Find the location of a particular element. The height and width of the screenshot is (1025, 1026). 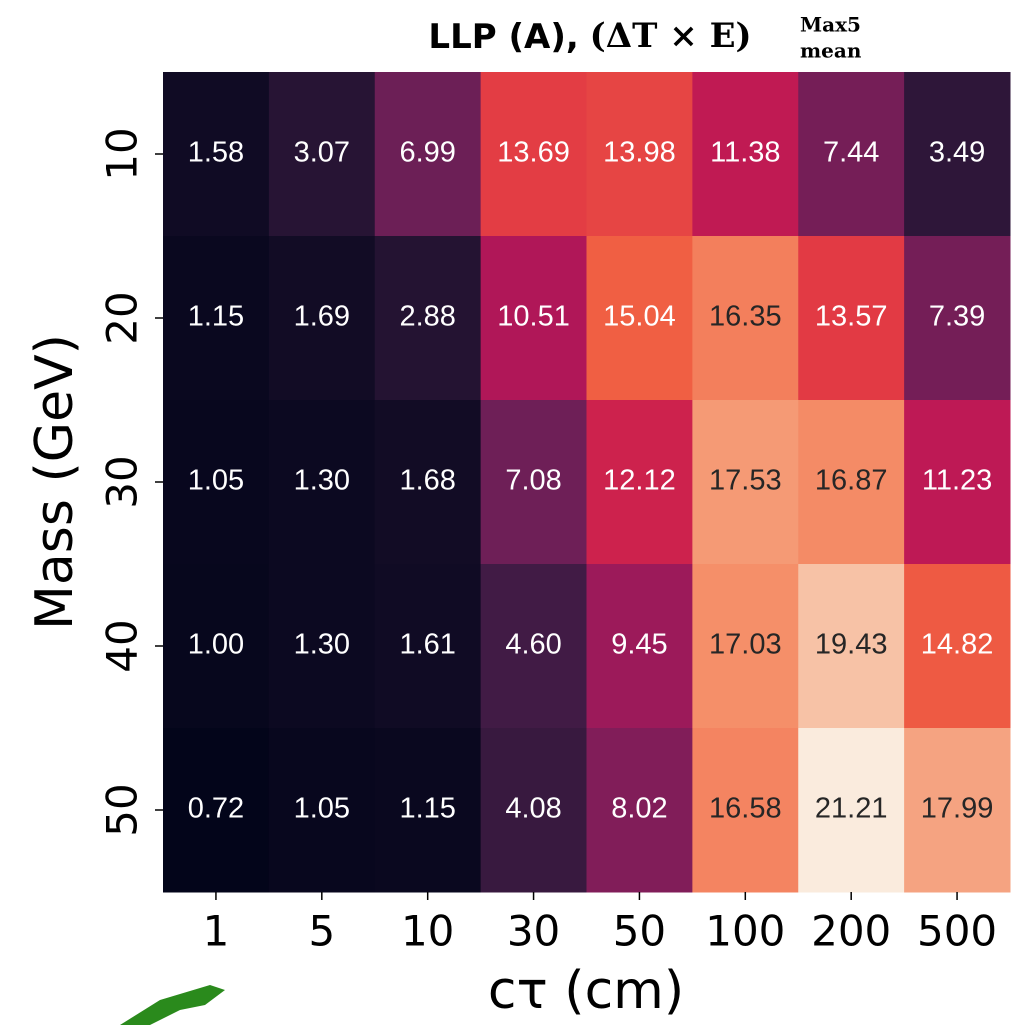

x-tick-label: 50 is located at coordinates (639, 931).